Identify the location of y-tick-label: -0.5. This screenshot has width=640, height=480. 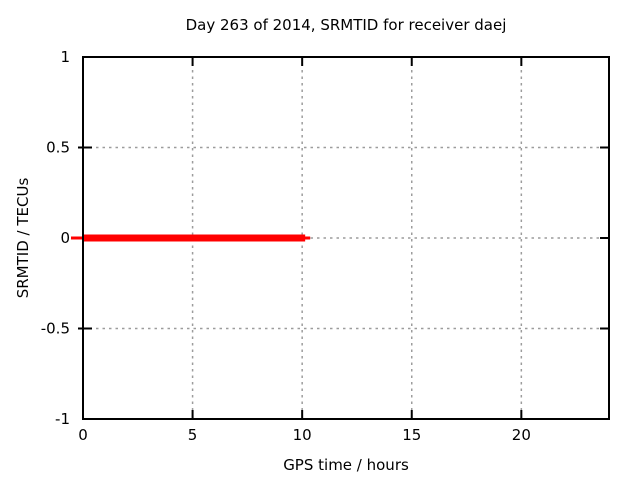
(55, 329).